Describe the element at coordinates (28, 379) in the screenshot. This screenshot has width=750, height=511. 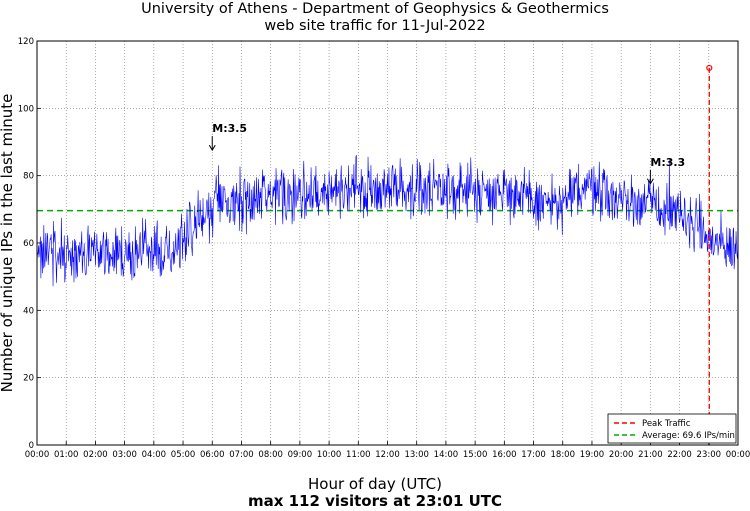
I see `y-tick-label: 20` at that location.